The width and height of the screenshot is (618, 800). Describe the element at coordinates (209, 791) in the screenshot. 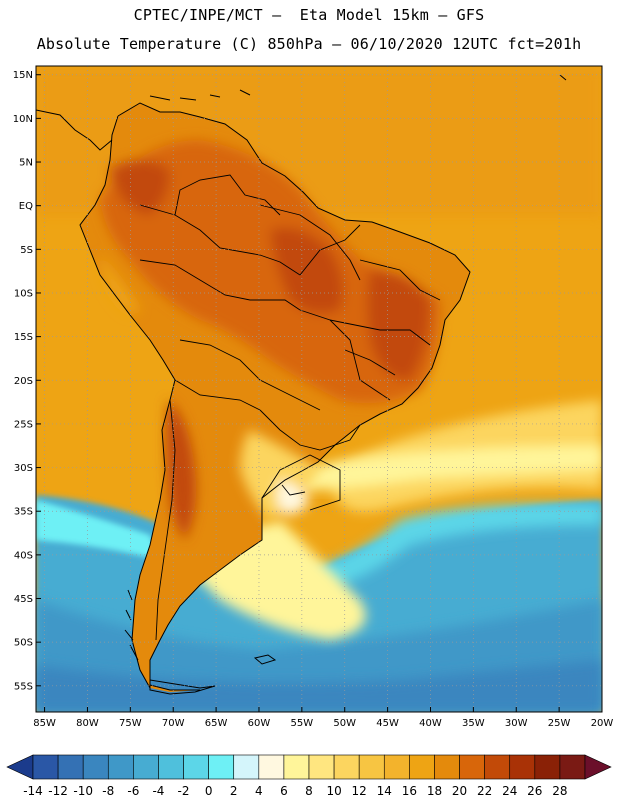

I see `colorbar-level-label: 0` at that location.